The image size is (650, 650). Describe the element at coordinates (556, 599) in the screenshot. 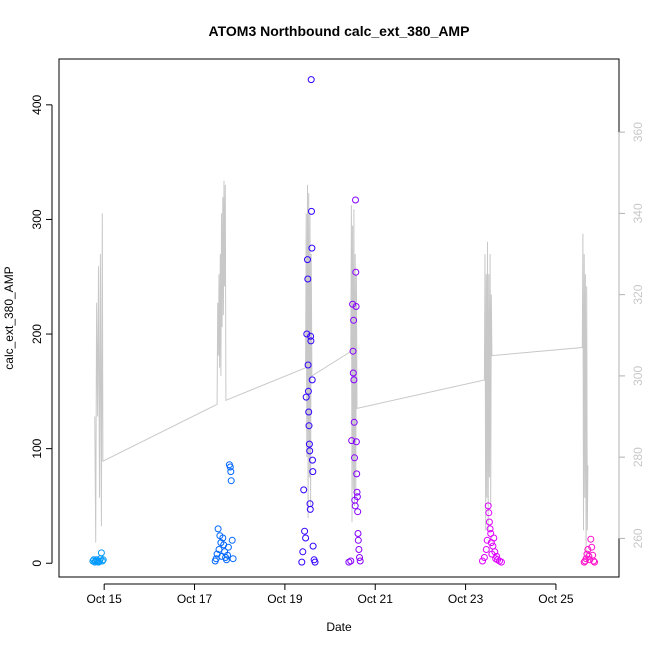

I see `bottom-tick-label: Oct 25` at that location.